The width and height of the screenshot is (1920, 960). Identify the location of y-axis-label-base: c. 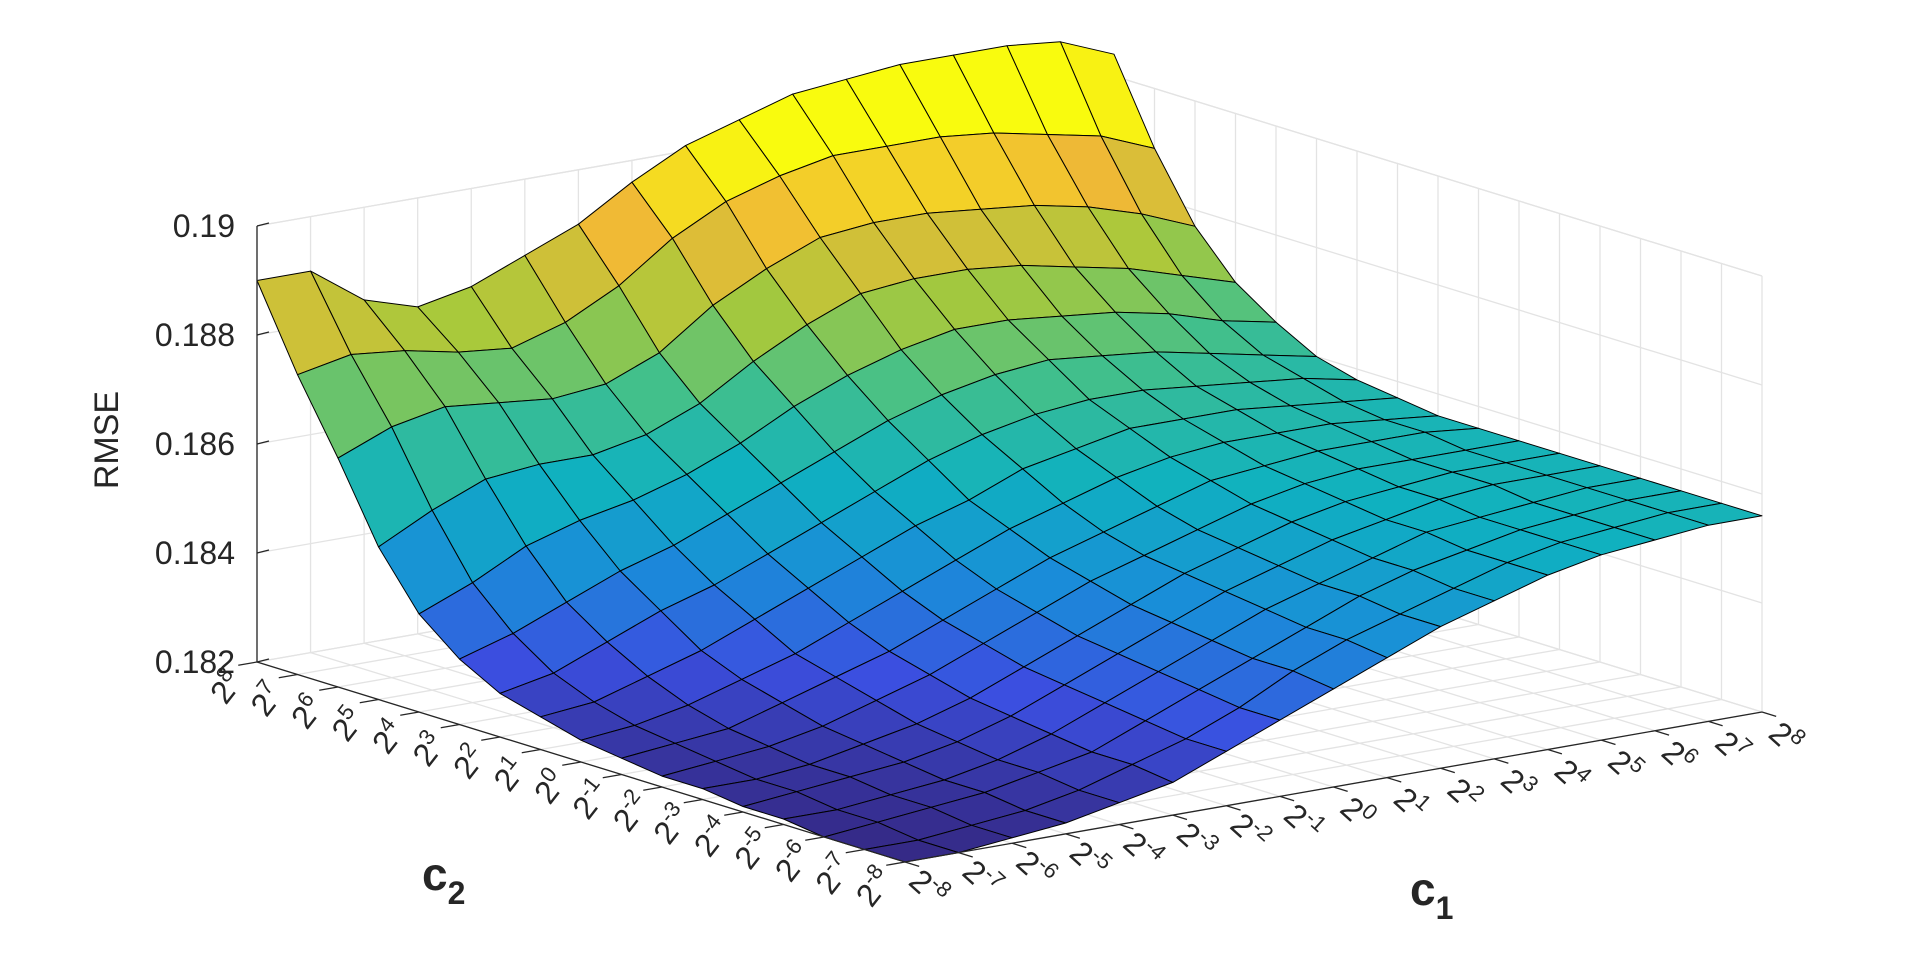
(435, 874).